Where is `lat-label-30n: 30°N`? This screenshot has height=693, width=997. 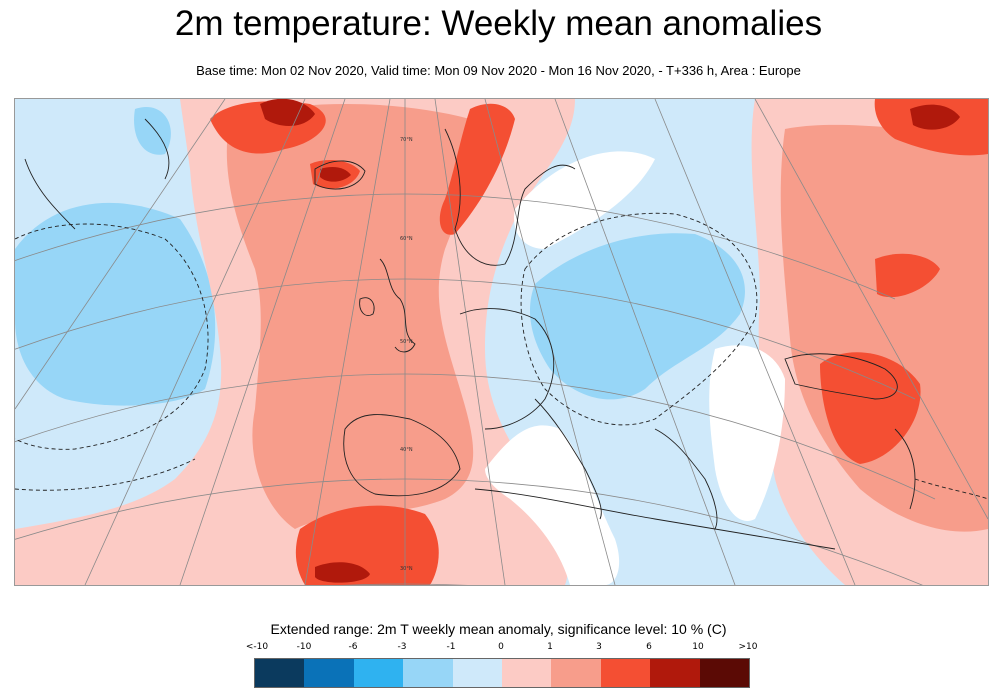
lat-label-30n: 30°N is located at coordinates (406, 569).